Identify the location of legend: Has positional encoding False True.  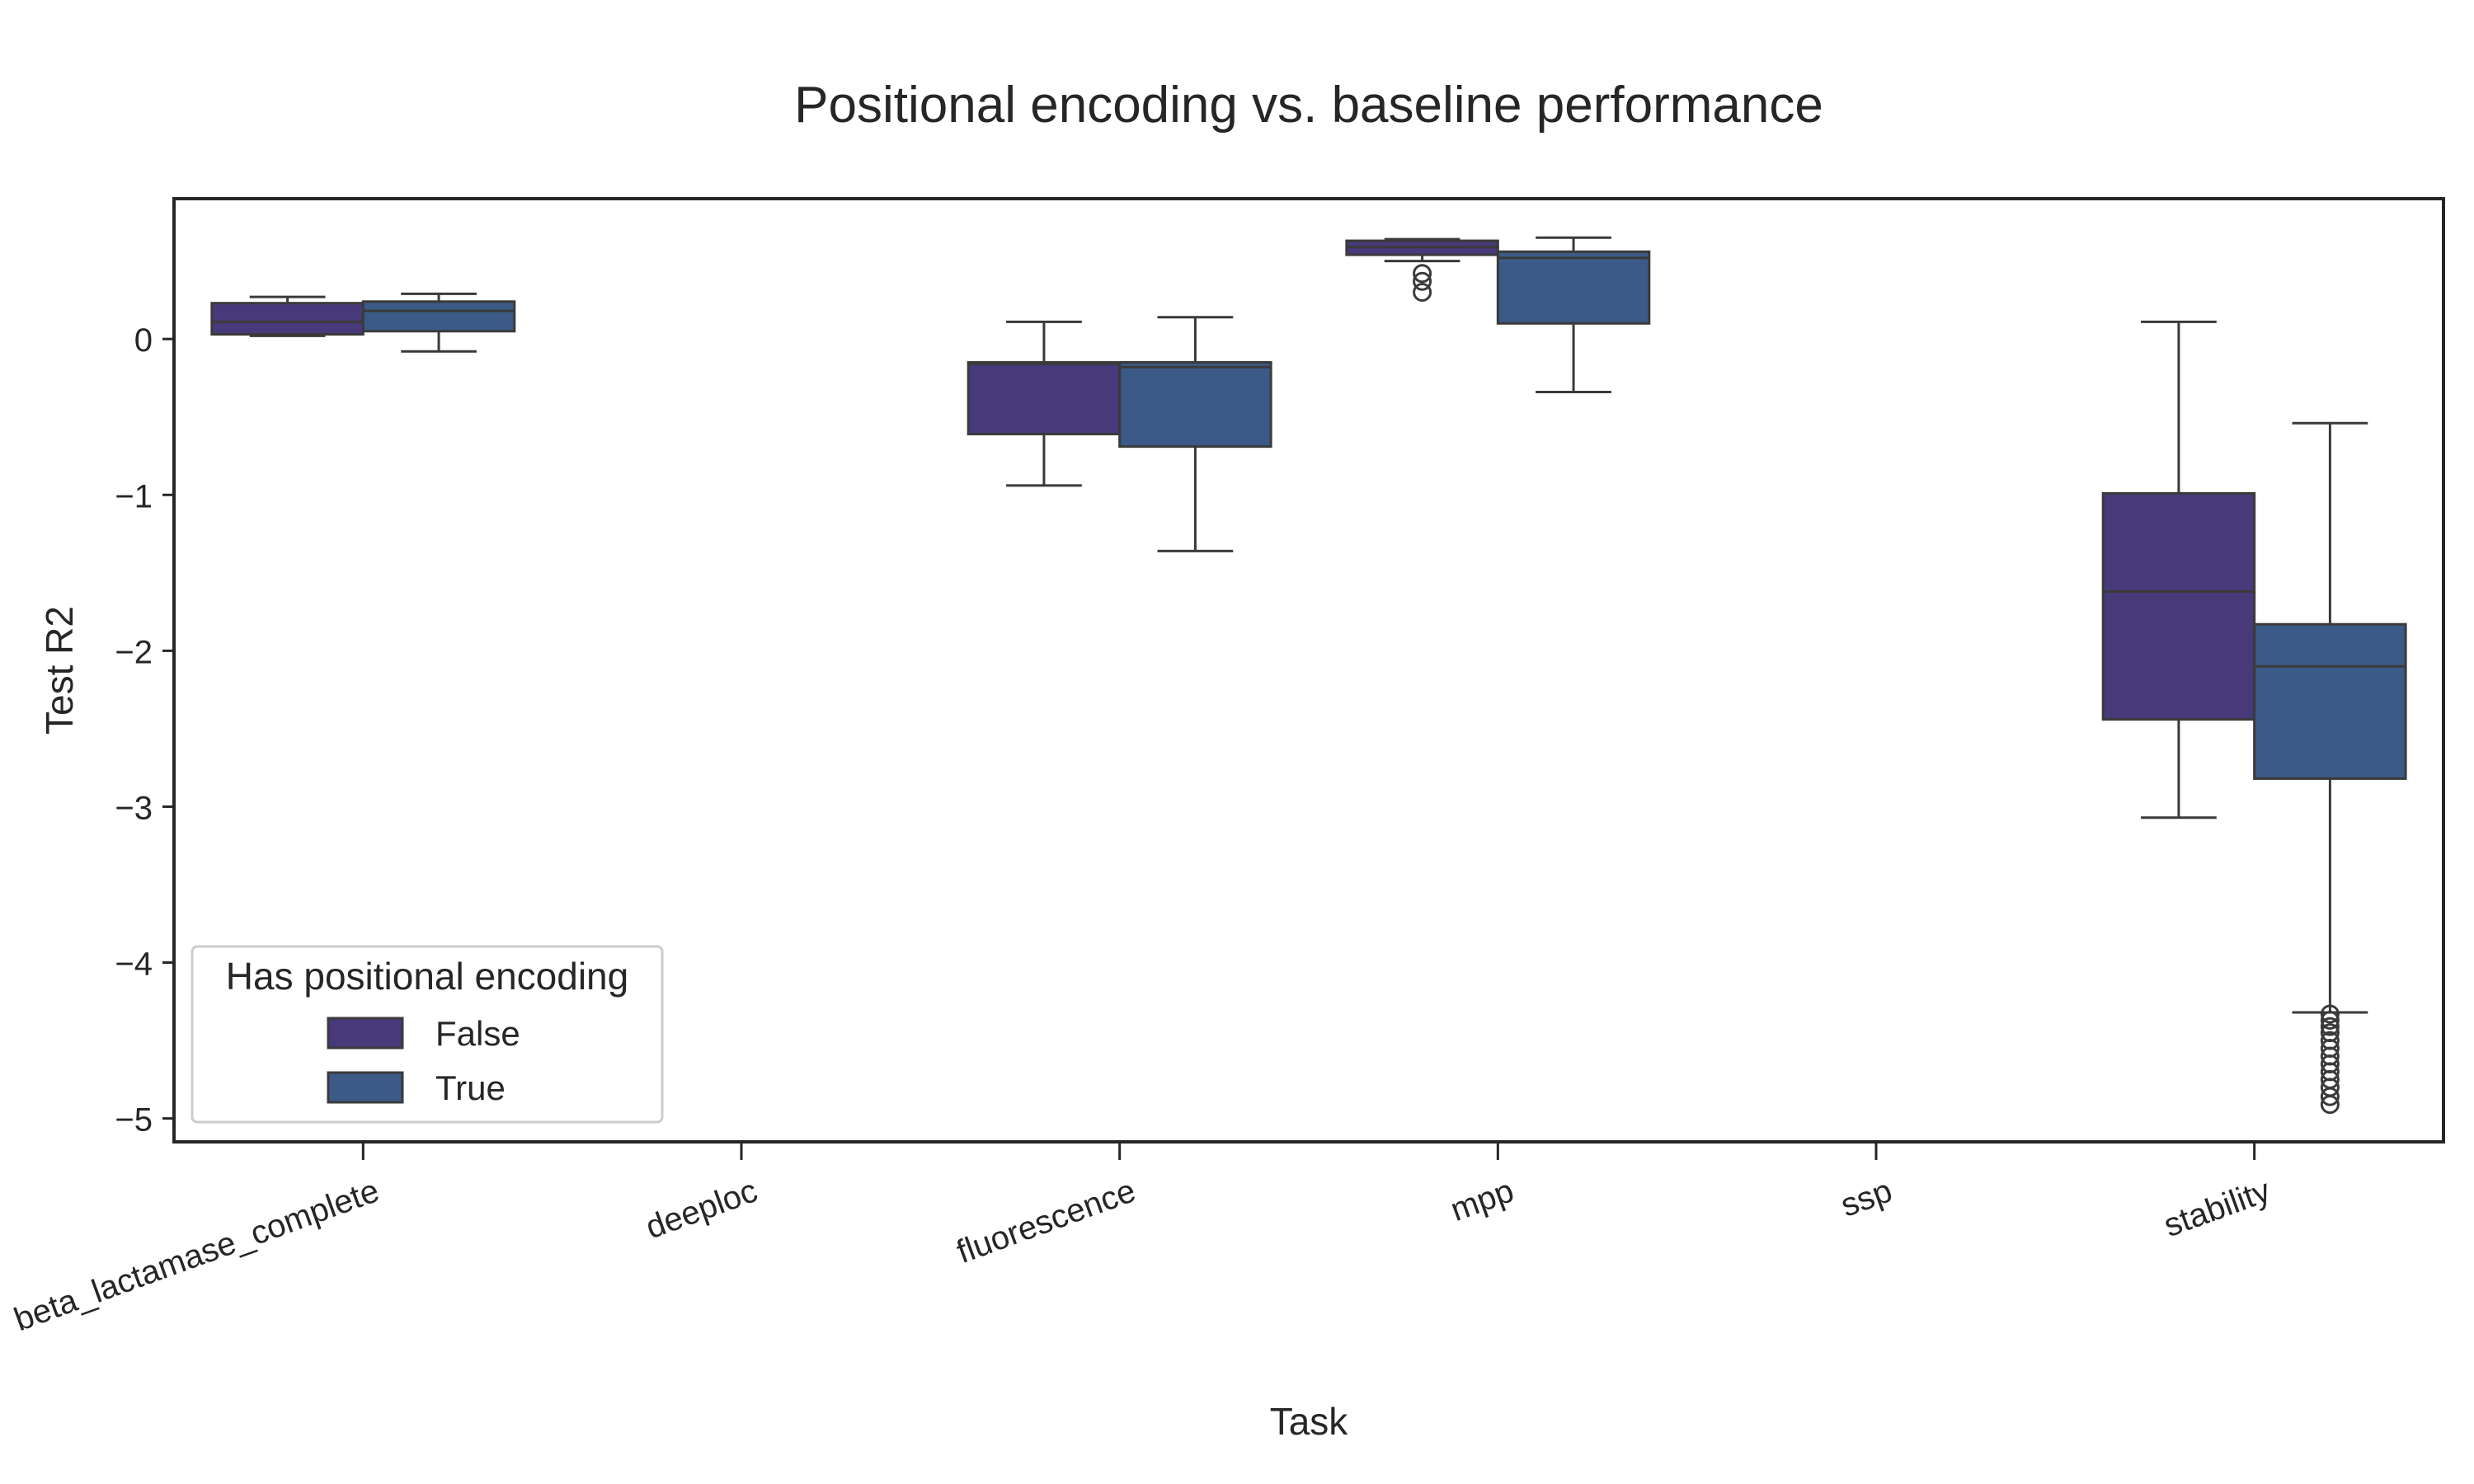
(427, 1034).